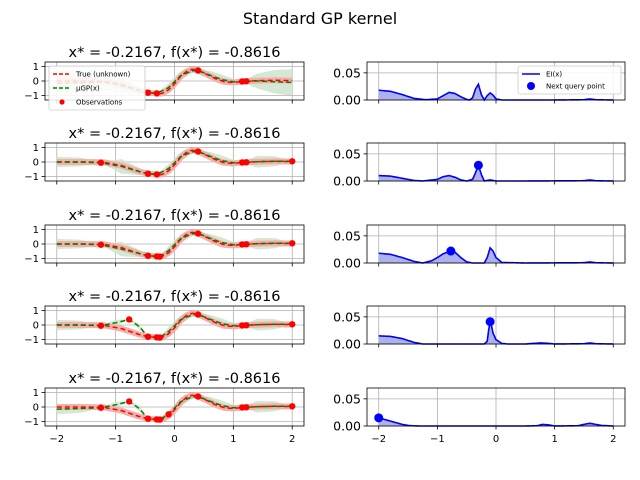 The height and width of the screenshot is (480, 640). I want to click on gp-legend: True (unknown) μGP(x) Observations, so click(97, 88).